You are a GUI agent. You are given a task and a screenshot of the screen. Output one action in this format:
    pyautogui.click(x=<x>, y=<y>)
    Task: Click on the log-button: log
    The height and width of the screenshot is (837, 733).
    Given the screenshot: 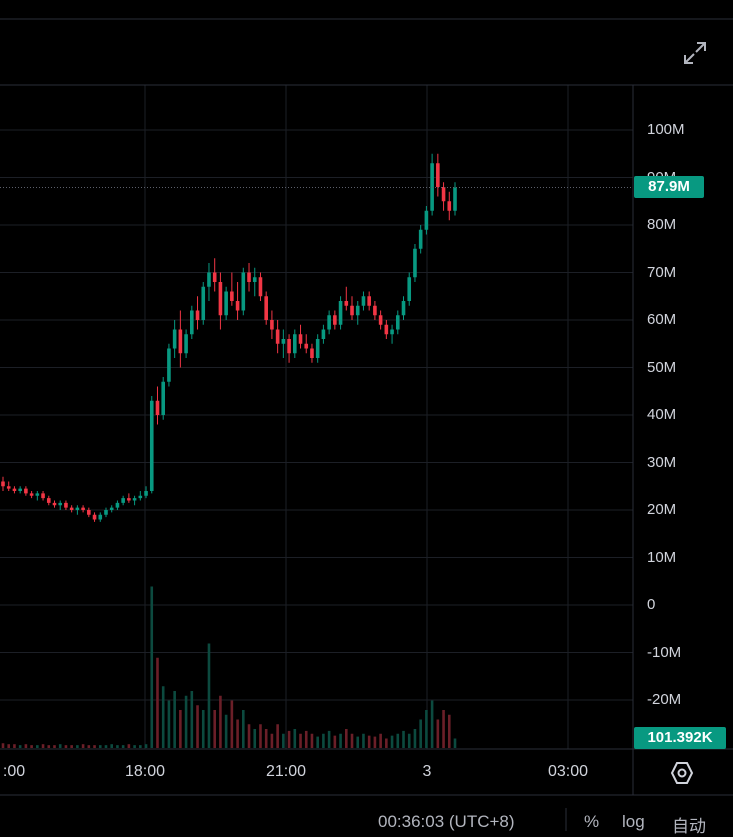 What is the action you would take?
    pyautogui.click(x=633, y=821)
    